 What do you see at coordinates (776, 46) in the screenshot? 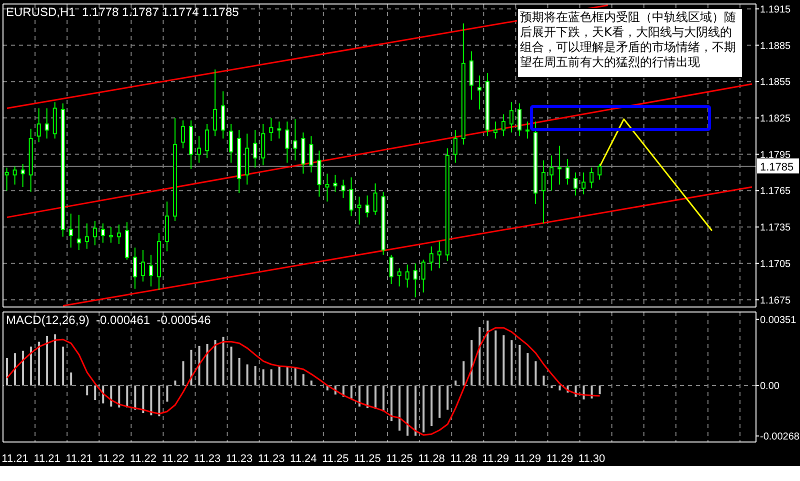
I see `y-tick-label: 1.1885` at bounding box center [776, 46].